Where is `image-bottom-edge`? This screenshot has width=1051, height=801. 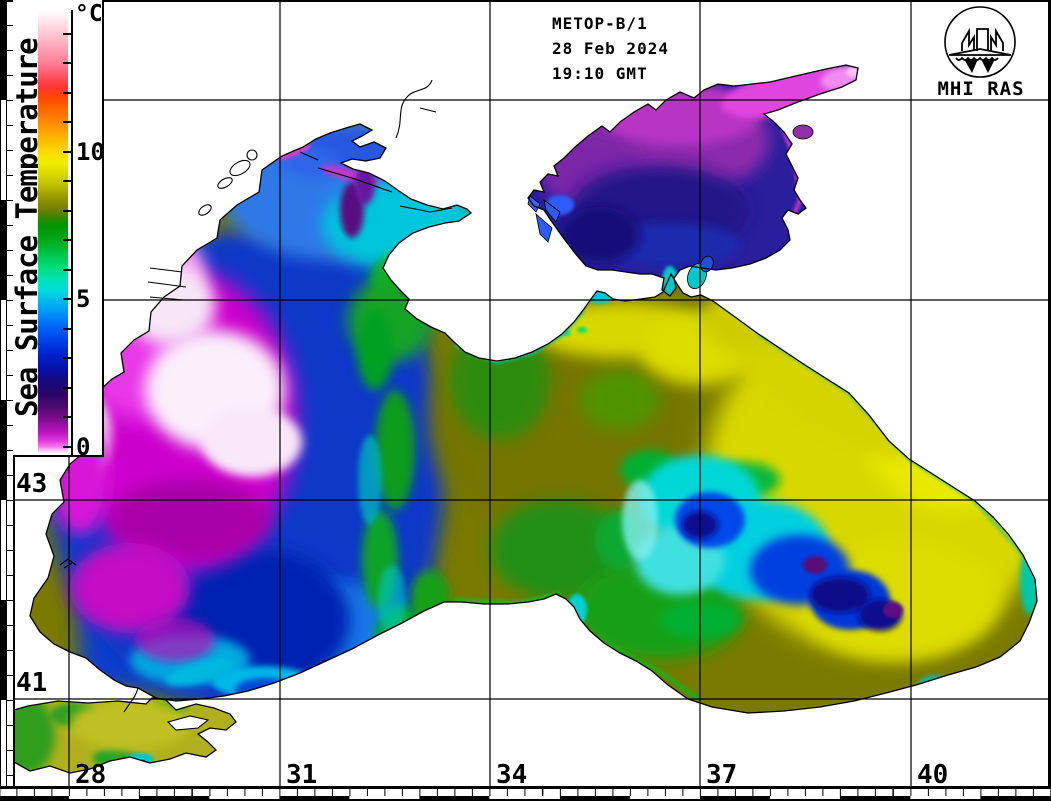 image-bottom-edge is located at coordinates (525, 800).